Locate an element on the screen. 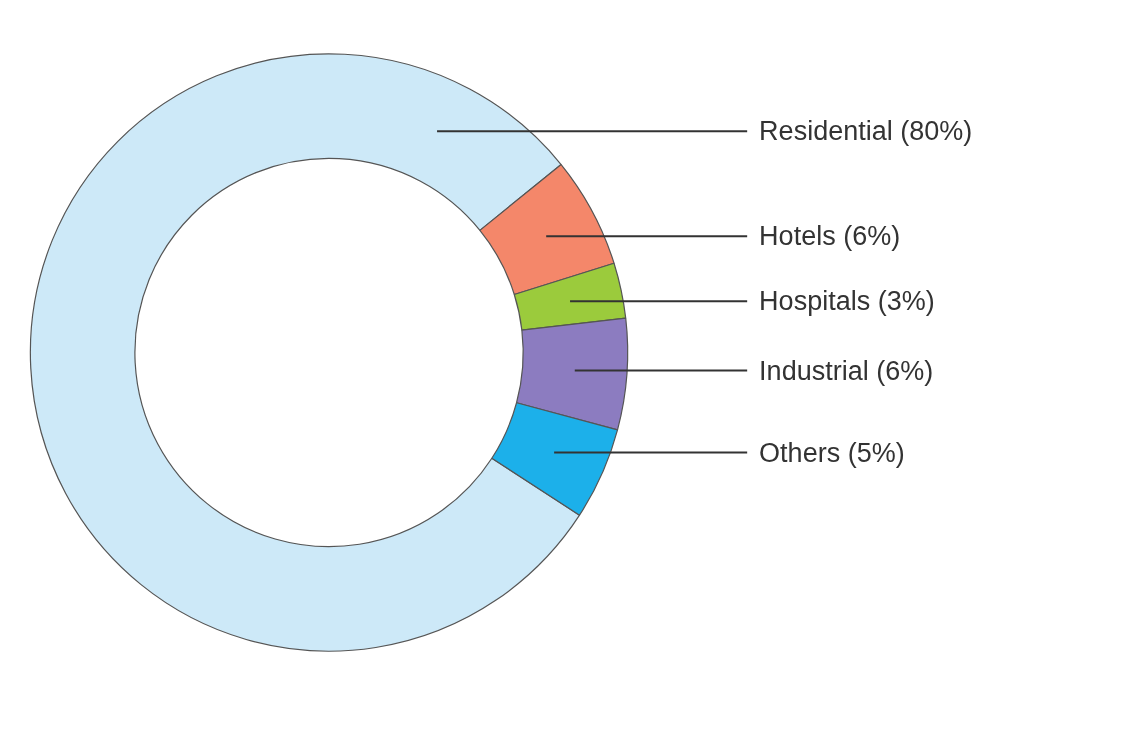  slice-label: Others (5%) is located at coordinates (832, 452).